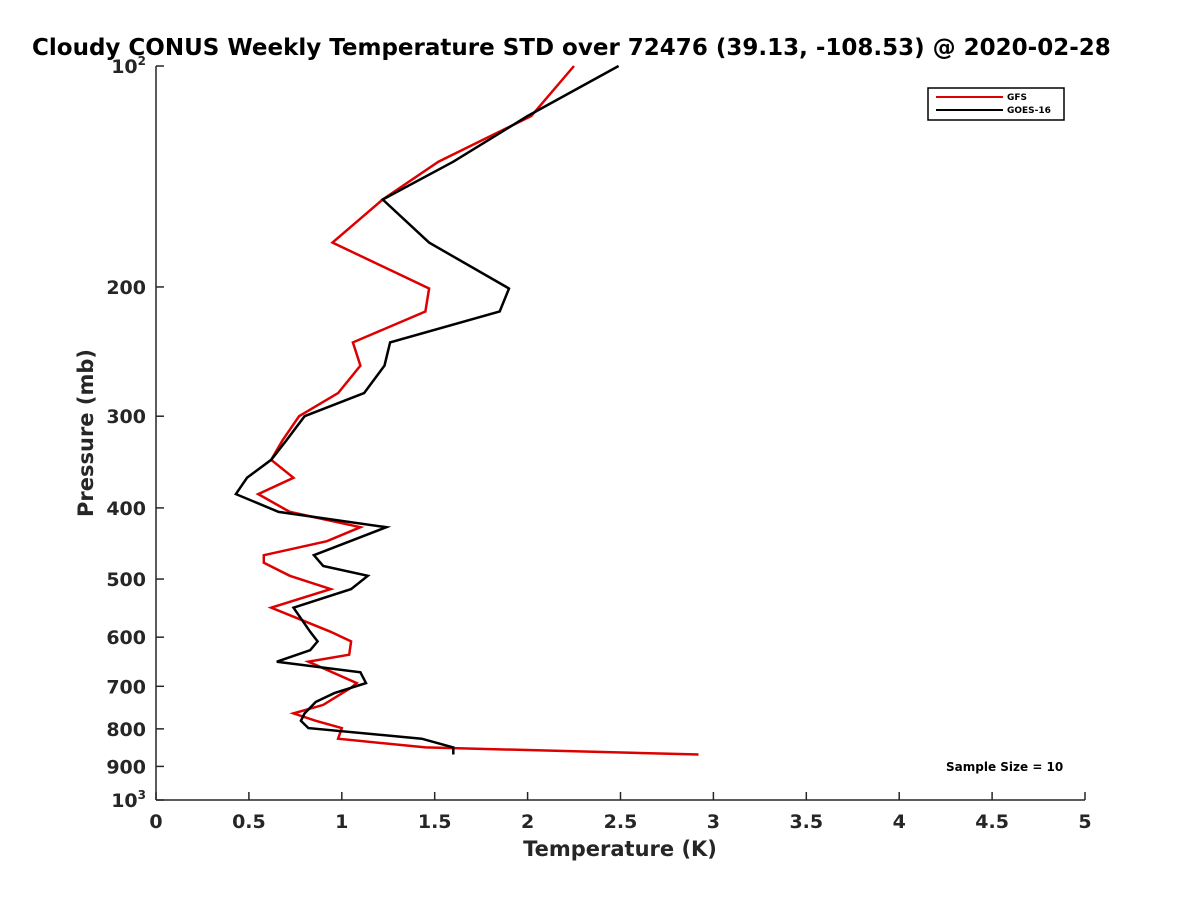  I want to click on x-tick-label: 3, so click(713, 822).